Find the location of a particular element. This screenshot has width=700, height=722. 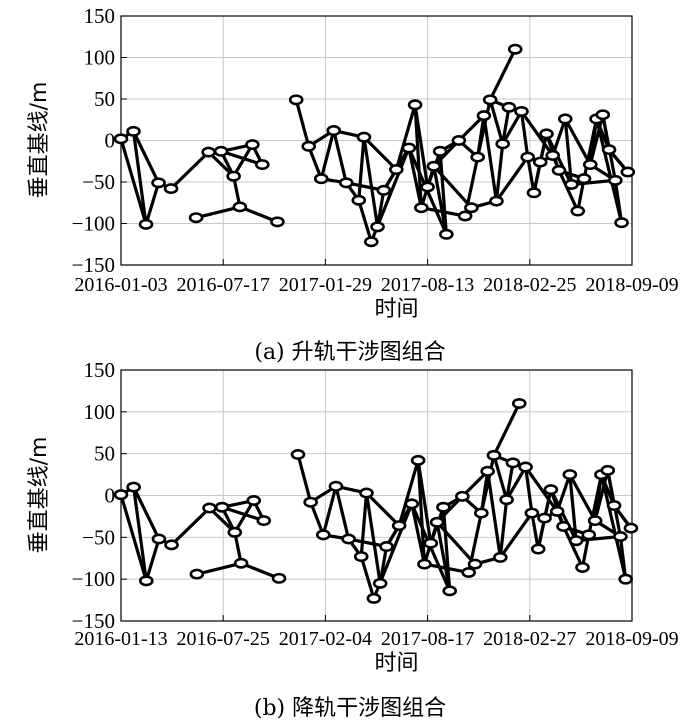

y-tick-label: −50 is located at coordinates (98, 182).